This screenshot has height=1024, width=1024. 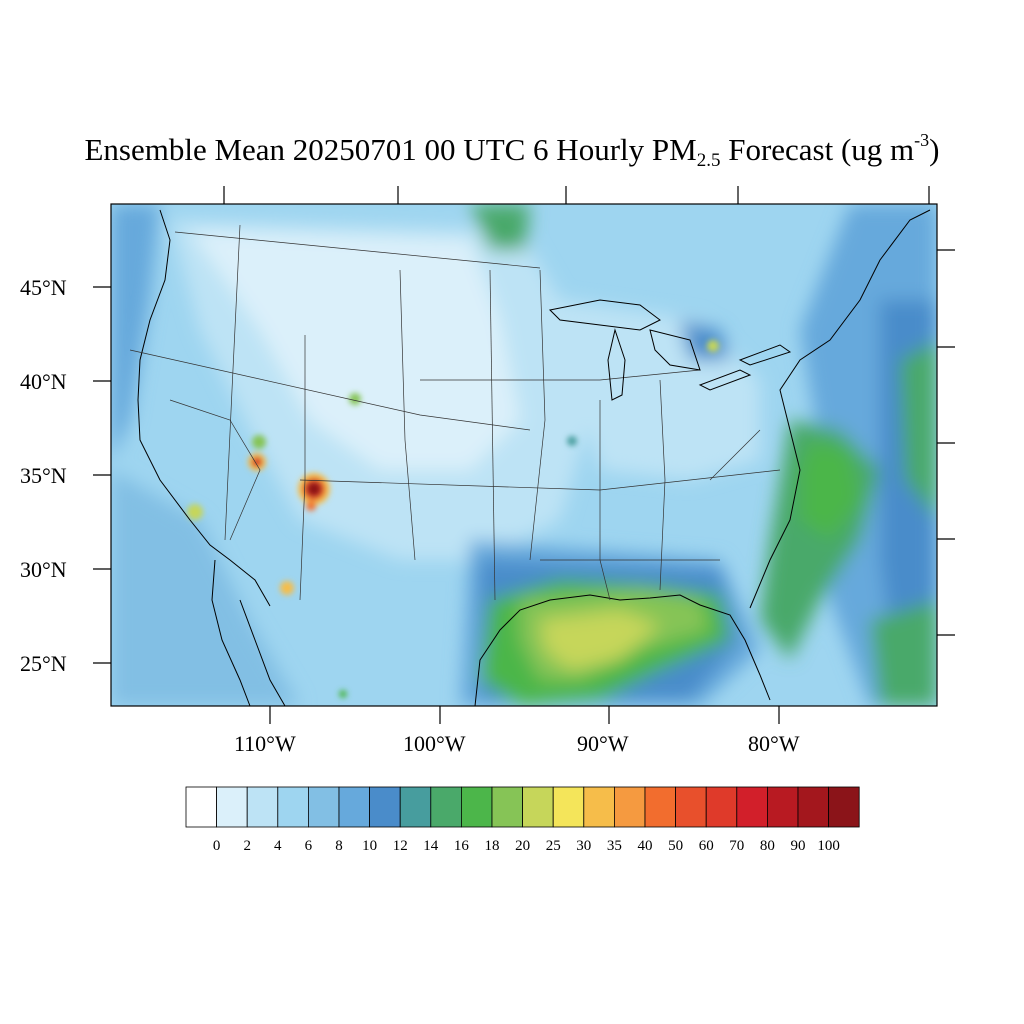 What do you see at coordinates (43, 287) in the screenshot?
I see `lat-label: 45°N` at bounding box center [43, 287].